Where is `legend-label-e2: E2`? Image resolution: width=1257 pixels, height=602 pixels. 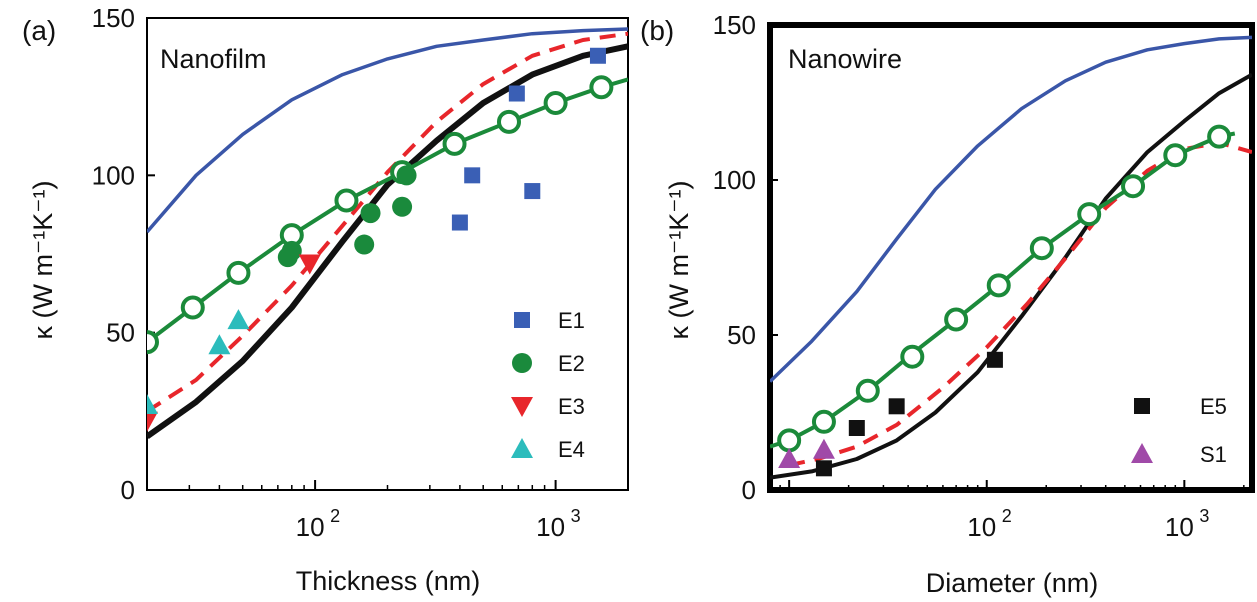
legend-label-e2: E2 is located at coordinates (571, 363).